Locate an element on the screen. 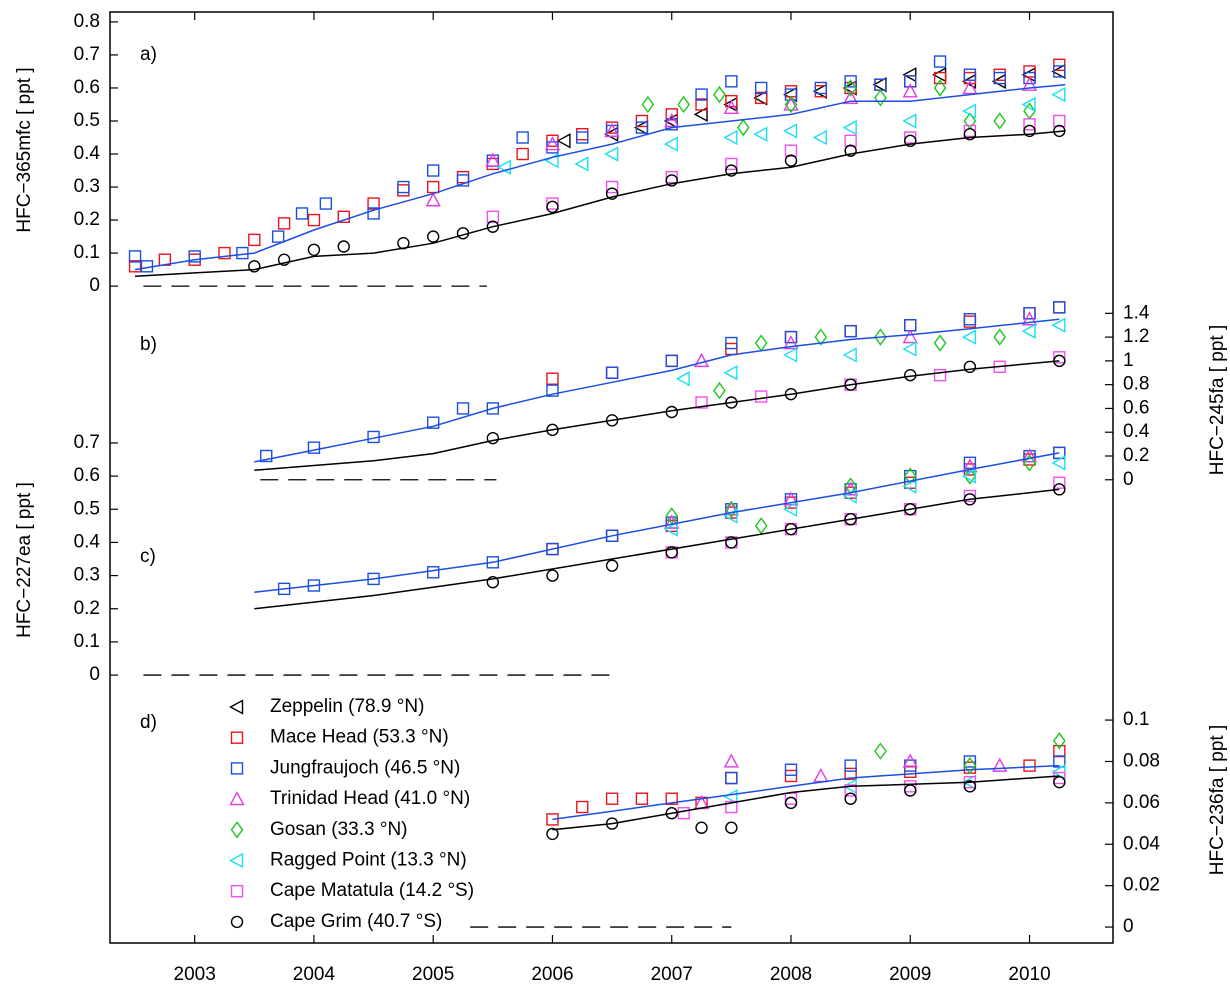 Image resolution: width=1230 pixels, height=987 pixels. y-tick-label: 0.7 is located at coordinates (87, 54).